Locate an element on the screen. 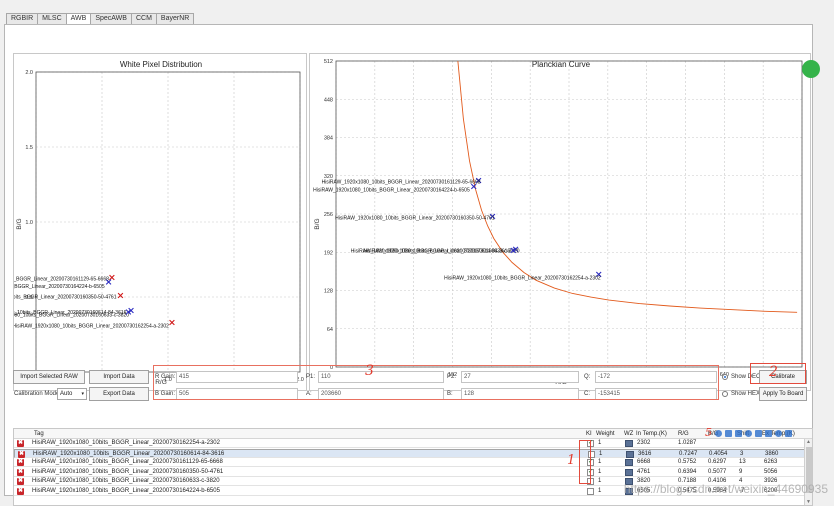 This screenshot has width=834, height=506. col-shift: Shift is located at coordinates (743, 434).